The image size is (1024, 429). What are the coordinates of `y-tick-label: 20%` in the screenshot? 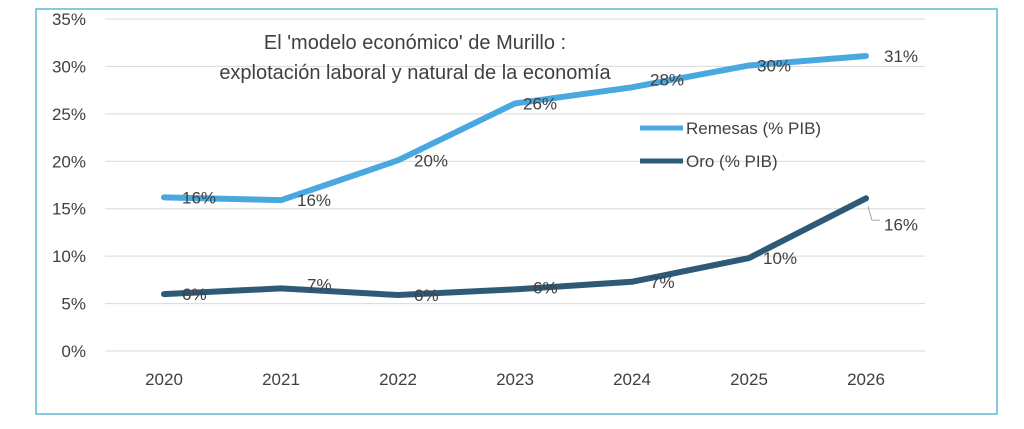 It's located at (69, 161).